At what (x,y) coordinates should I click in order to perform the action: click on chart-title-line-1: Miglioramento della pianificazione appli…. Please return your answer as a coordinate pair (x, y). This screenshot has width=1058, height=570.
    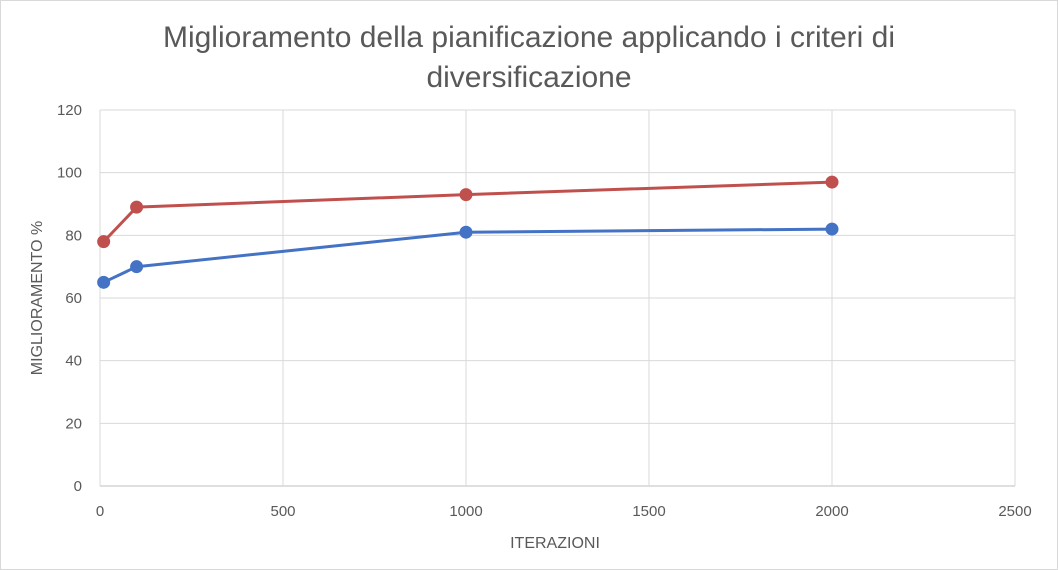
    Looking at the image, I should click on (529, 37).